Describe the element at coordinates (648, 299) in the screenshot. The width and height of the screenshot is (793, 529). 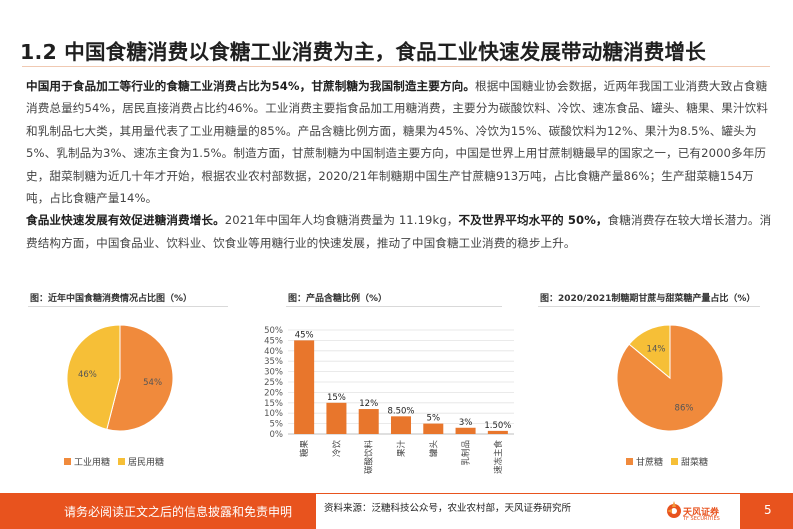
I see `chart-3-title: 图：2020/2021制糖期甘蔗与甜菜糖产量占比（%）` at that location.